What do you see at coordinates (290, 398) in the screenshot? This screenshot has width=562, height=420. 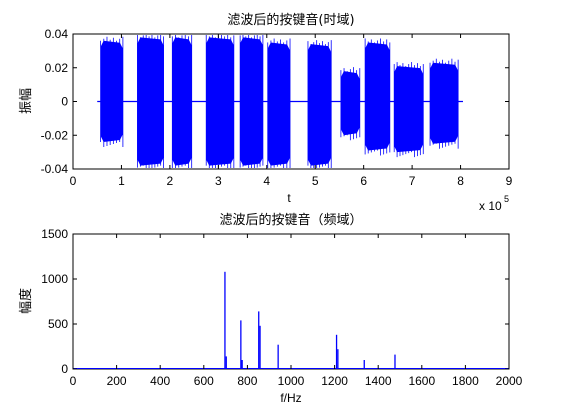 I see `freq-x-label: f/Hz` at bounding box center [290, 398].